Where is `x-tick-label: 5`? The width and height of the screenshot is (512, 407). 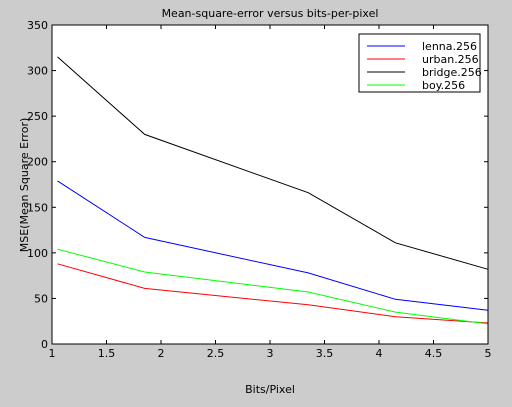 x-tick-label: 5 is located at coordinates (488, 353).